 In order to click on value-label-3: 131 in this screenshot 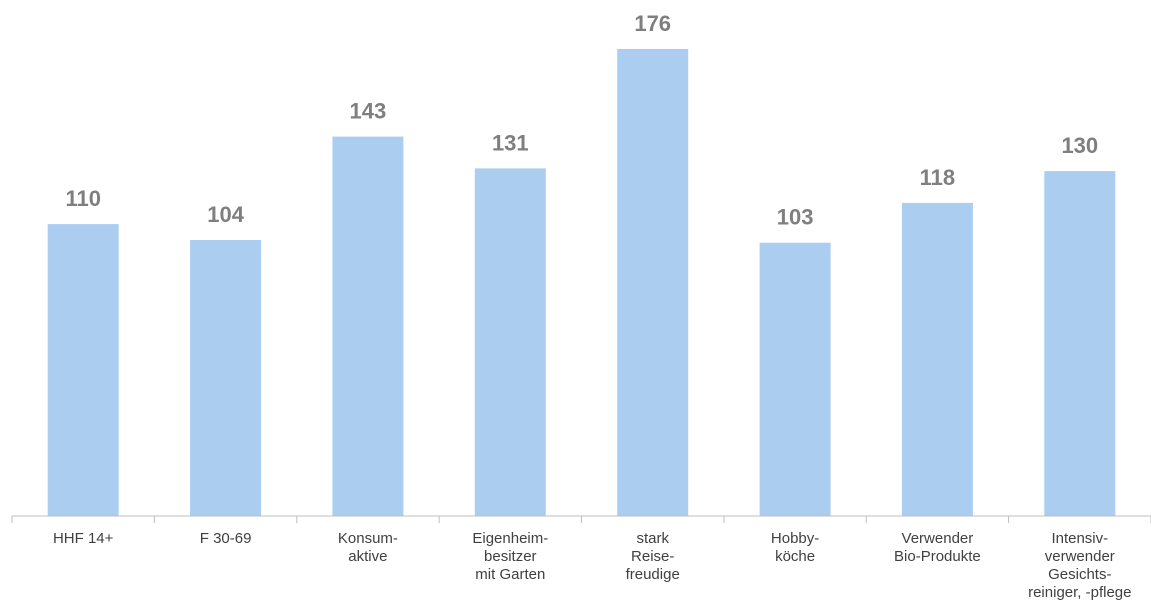, I will do `click(510, 142)`.